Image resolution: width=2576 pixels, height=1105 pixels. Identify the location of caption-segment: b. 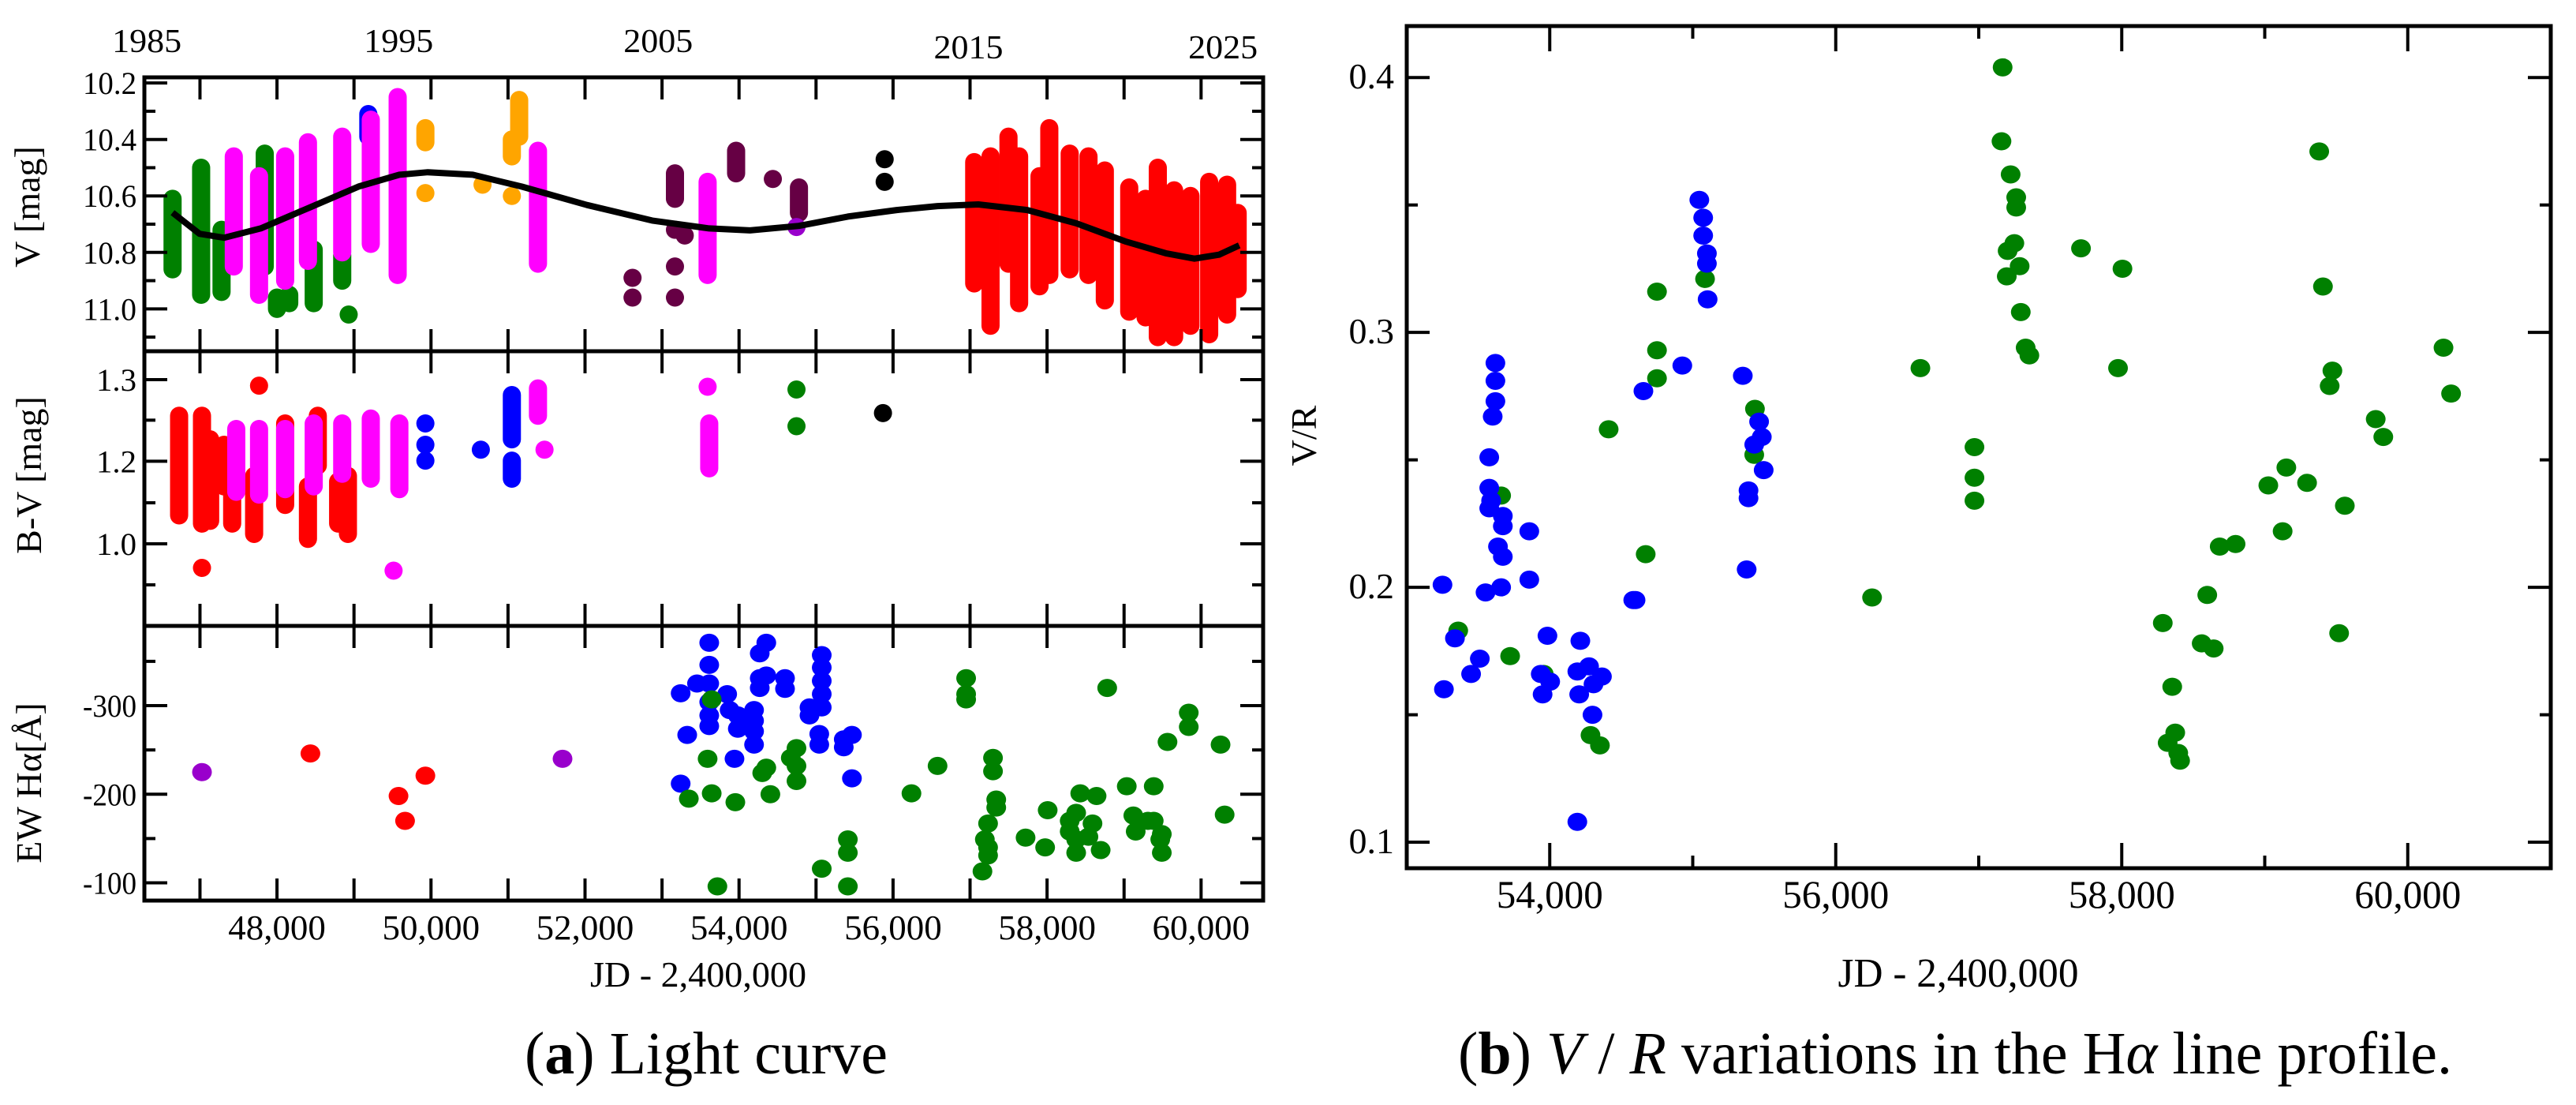
(1494, 1054).